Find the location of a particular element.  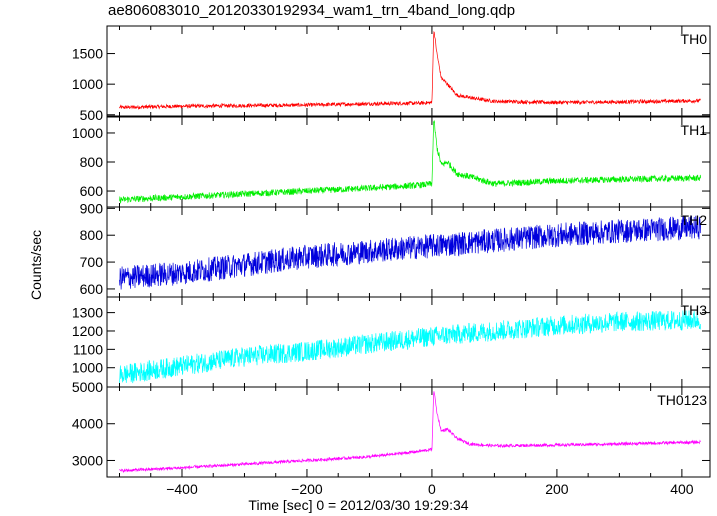

series-line-th0123 is located at coordinates (410, 432).